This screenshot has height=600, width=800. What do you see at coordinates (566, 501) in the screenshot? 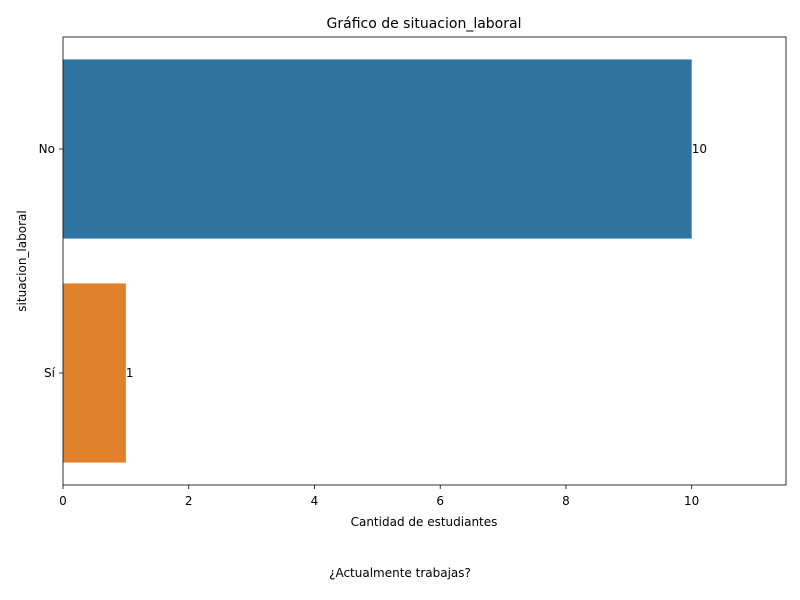
I see `x-tick-label-4: 8` at bounding box center [566, 501].